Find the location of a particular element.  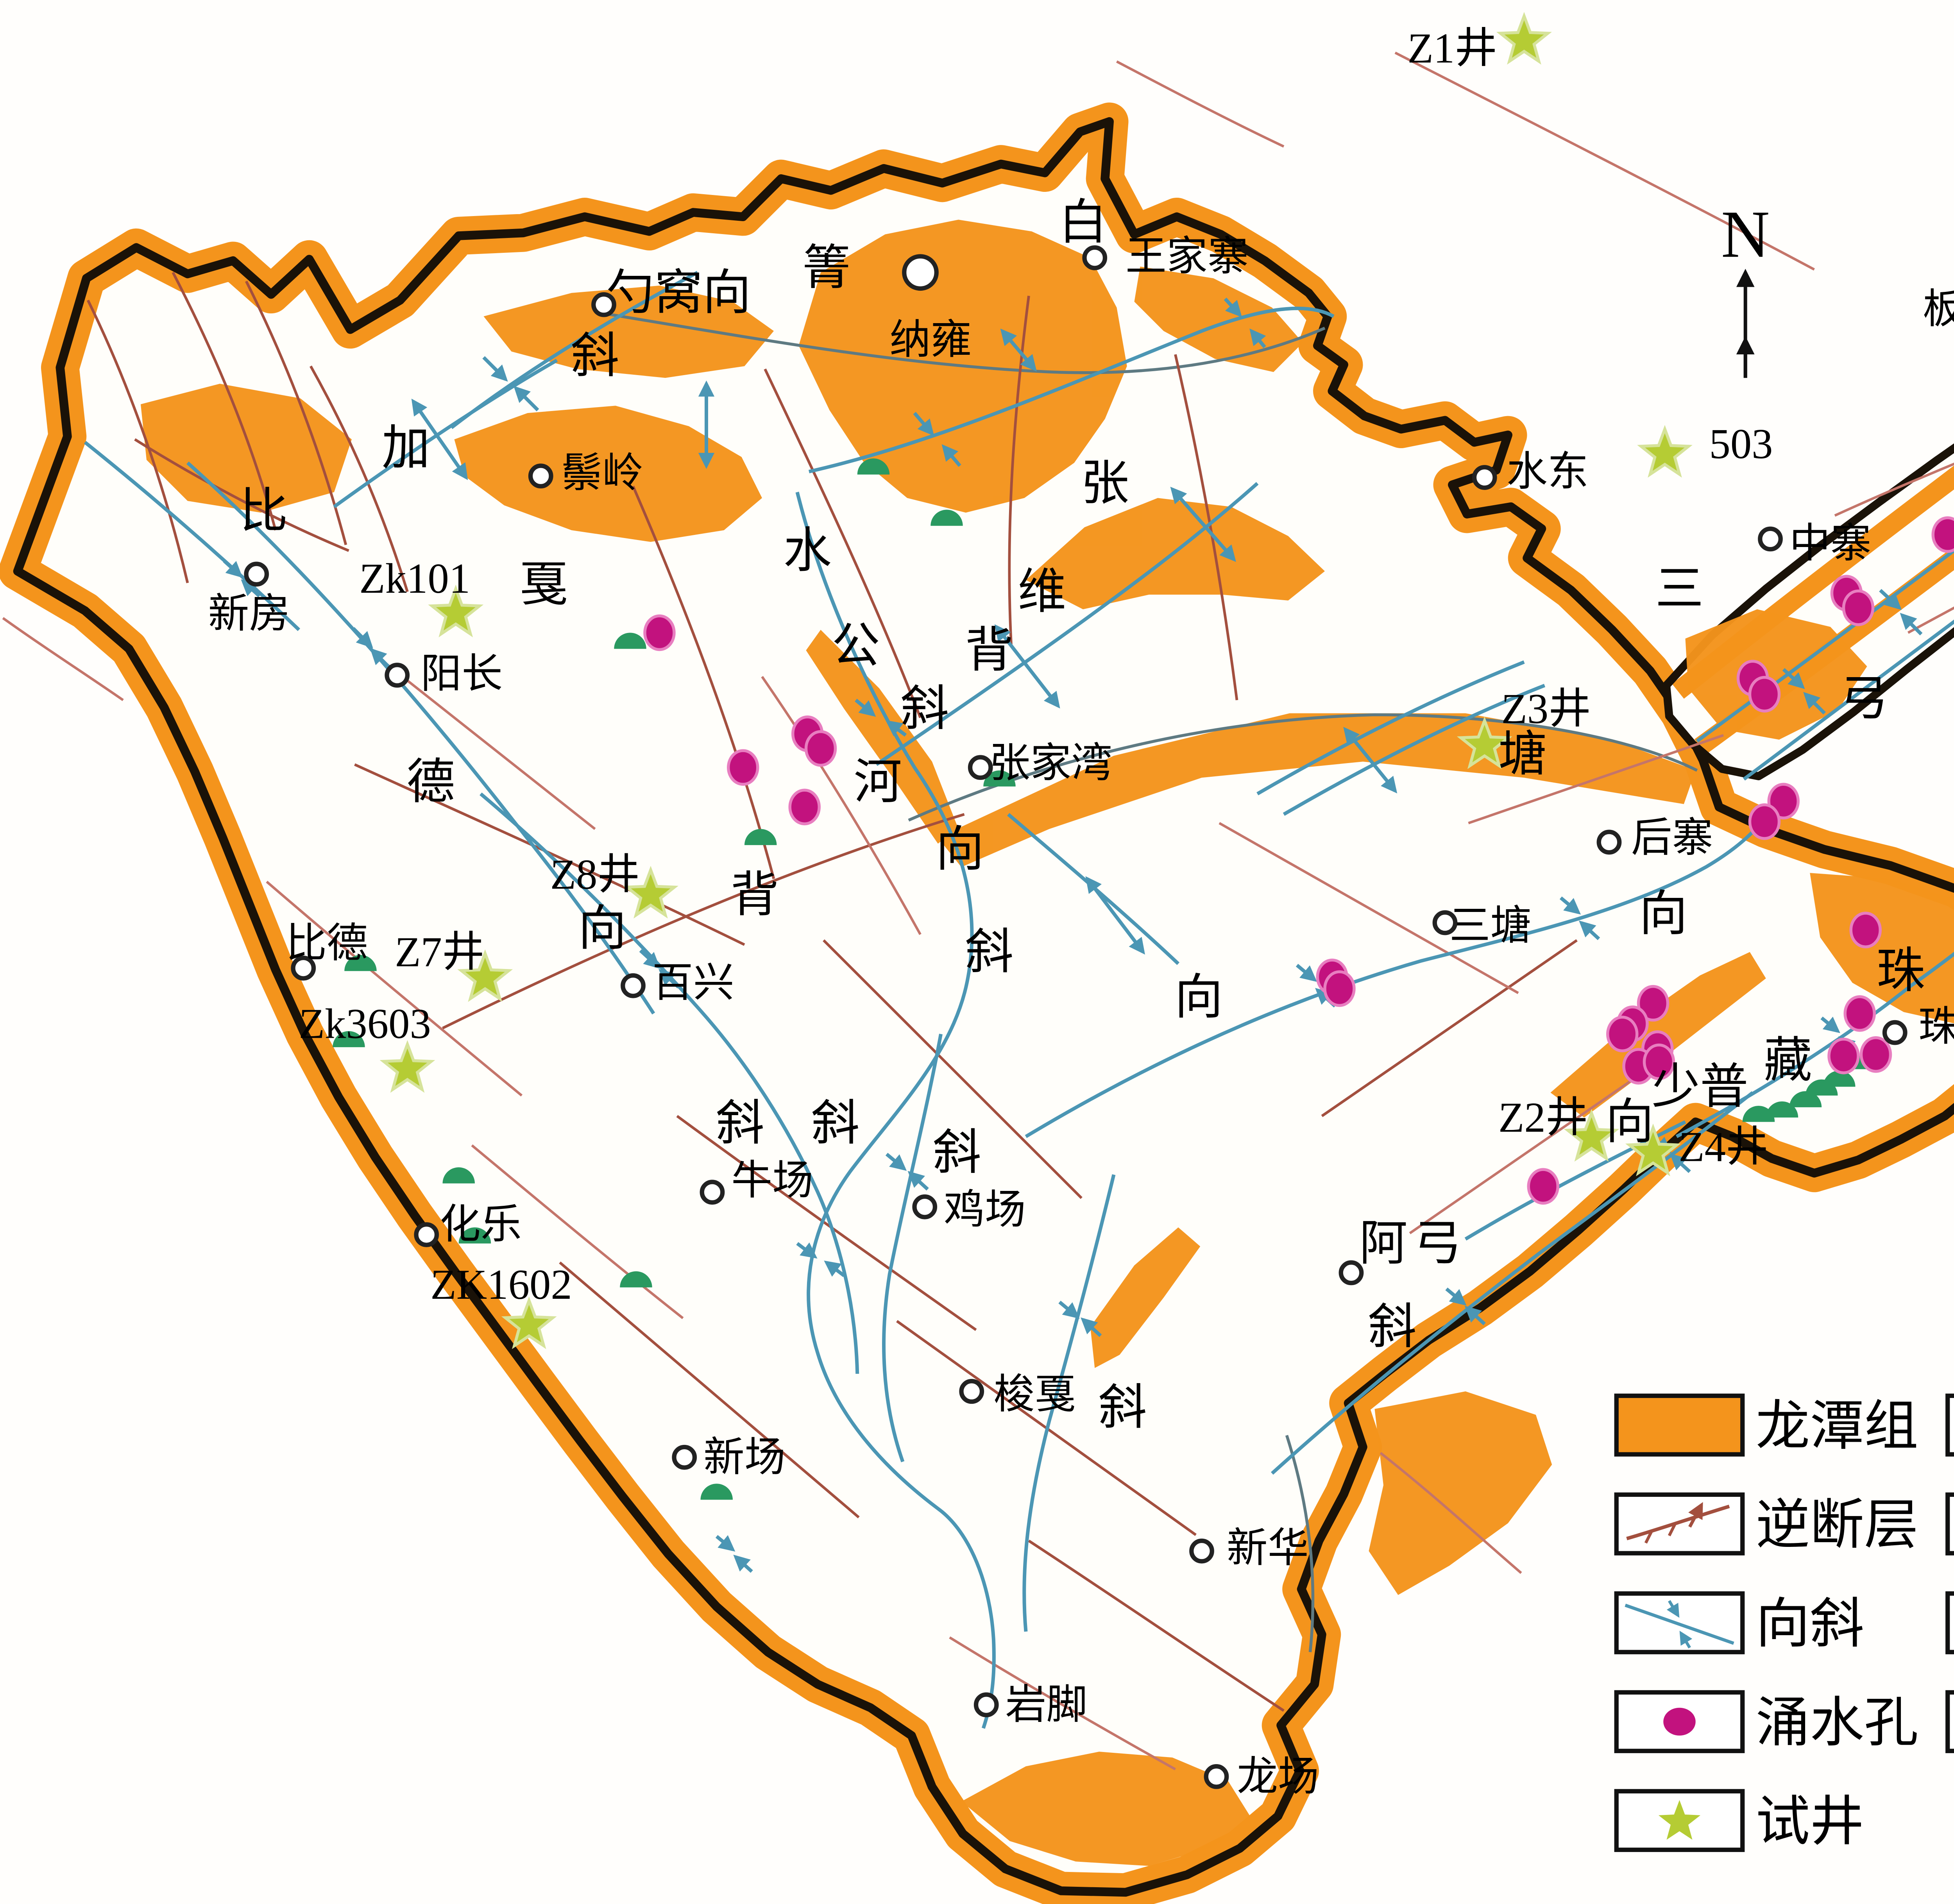

well-label: Zk3603 is located at coordinates (365, 1024).